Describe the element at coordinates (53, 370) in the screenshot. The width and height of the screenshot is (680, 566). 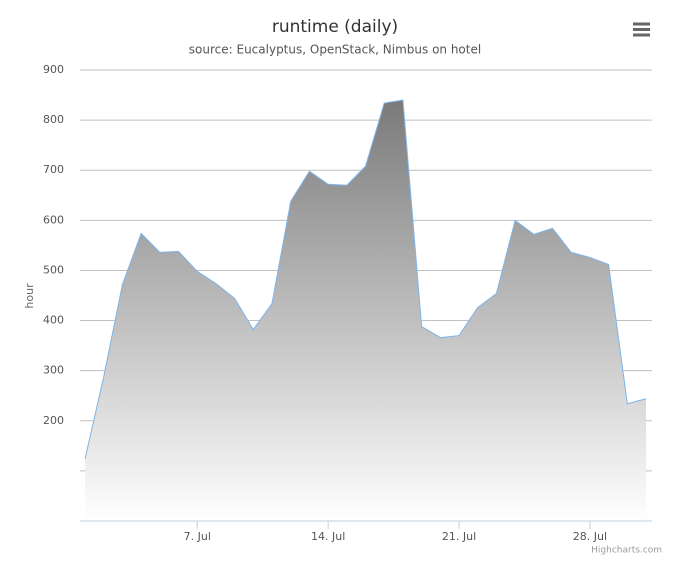
I see `y-tick-label: 300` at that location.